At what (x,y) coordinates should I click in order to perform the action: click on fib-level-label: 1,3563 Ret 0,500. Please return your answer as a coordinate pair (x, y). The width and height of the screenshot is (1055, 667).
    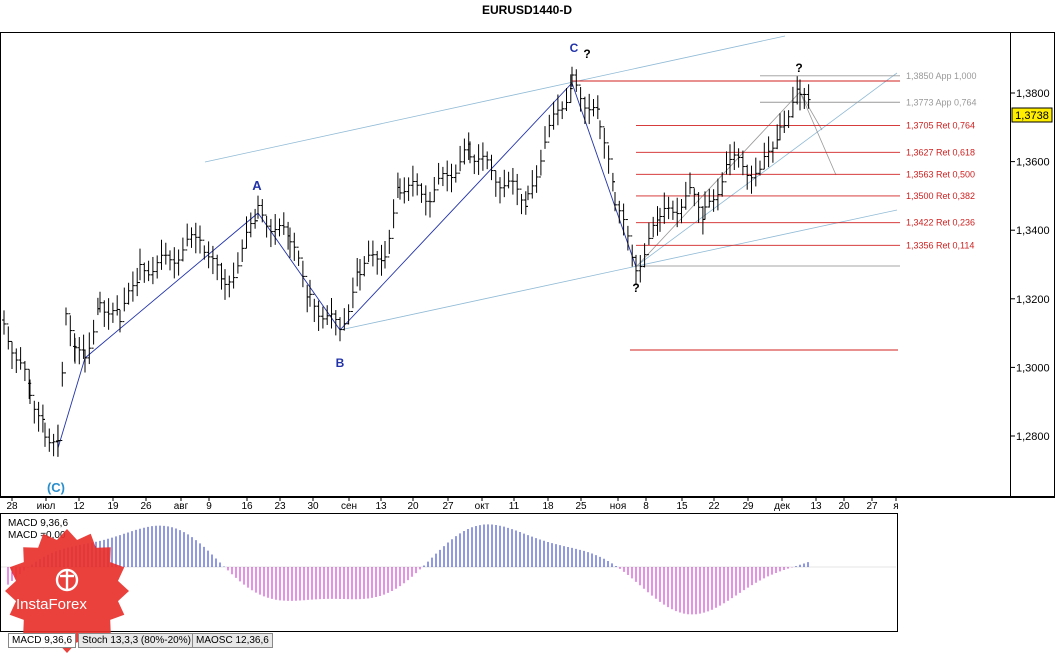
    Looking at the image, I should click on (940, 174).